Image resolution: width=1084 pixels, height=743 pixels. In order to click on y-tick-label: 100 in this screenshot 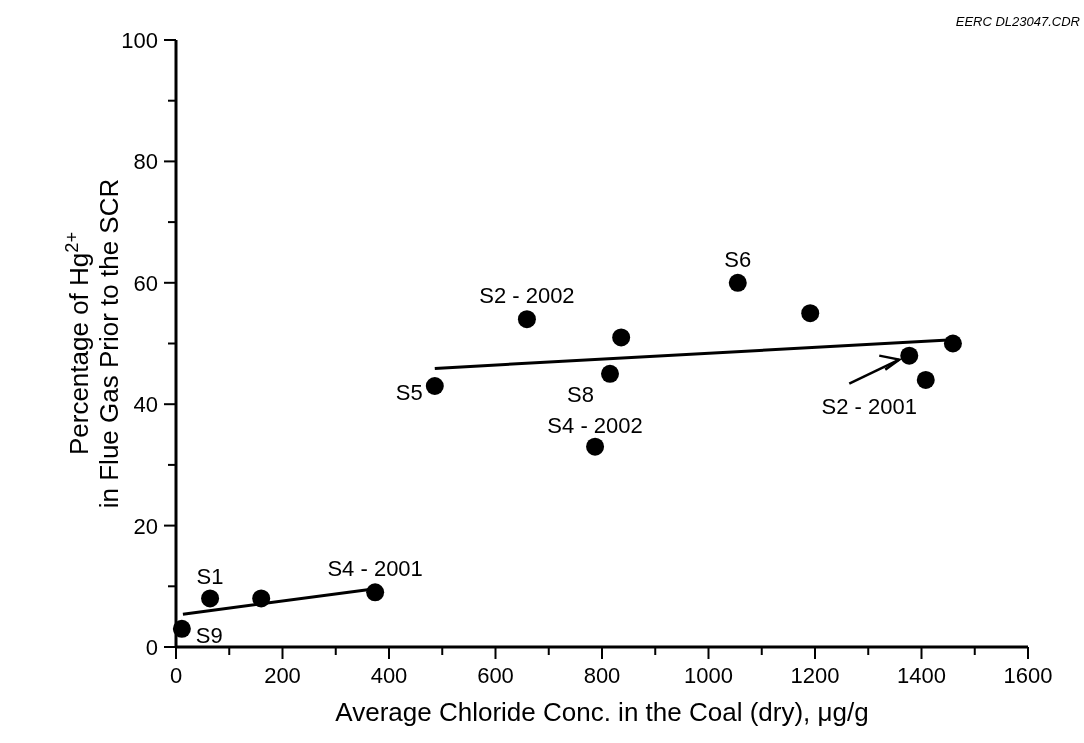, I will do `click(139, 40)`.